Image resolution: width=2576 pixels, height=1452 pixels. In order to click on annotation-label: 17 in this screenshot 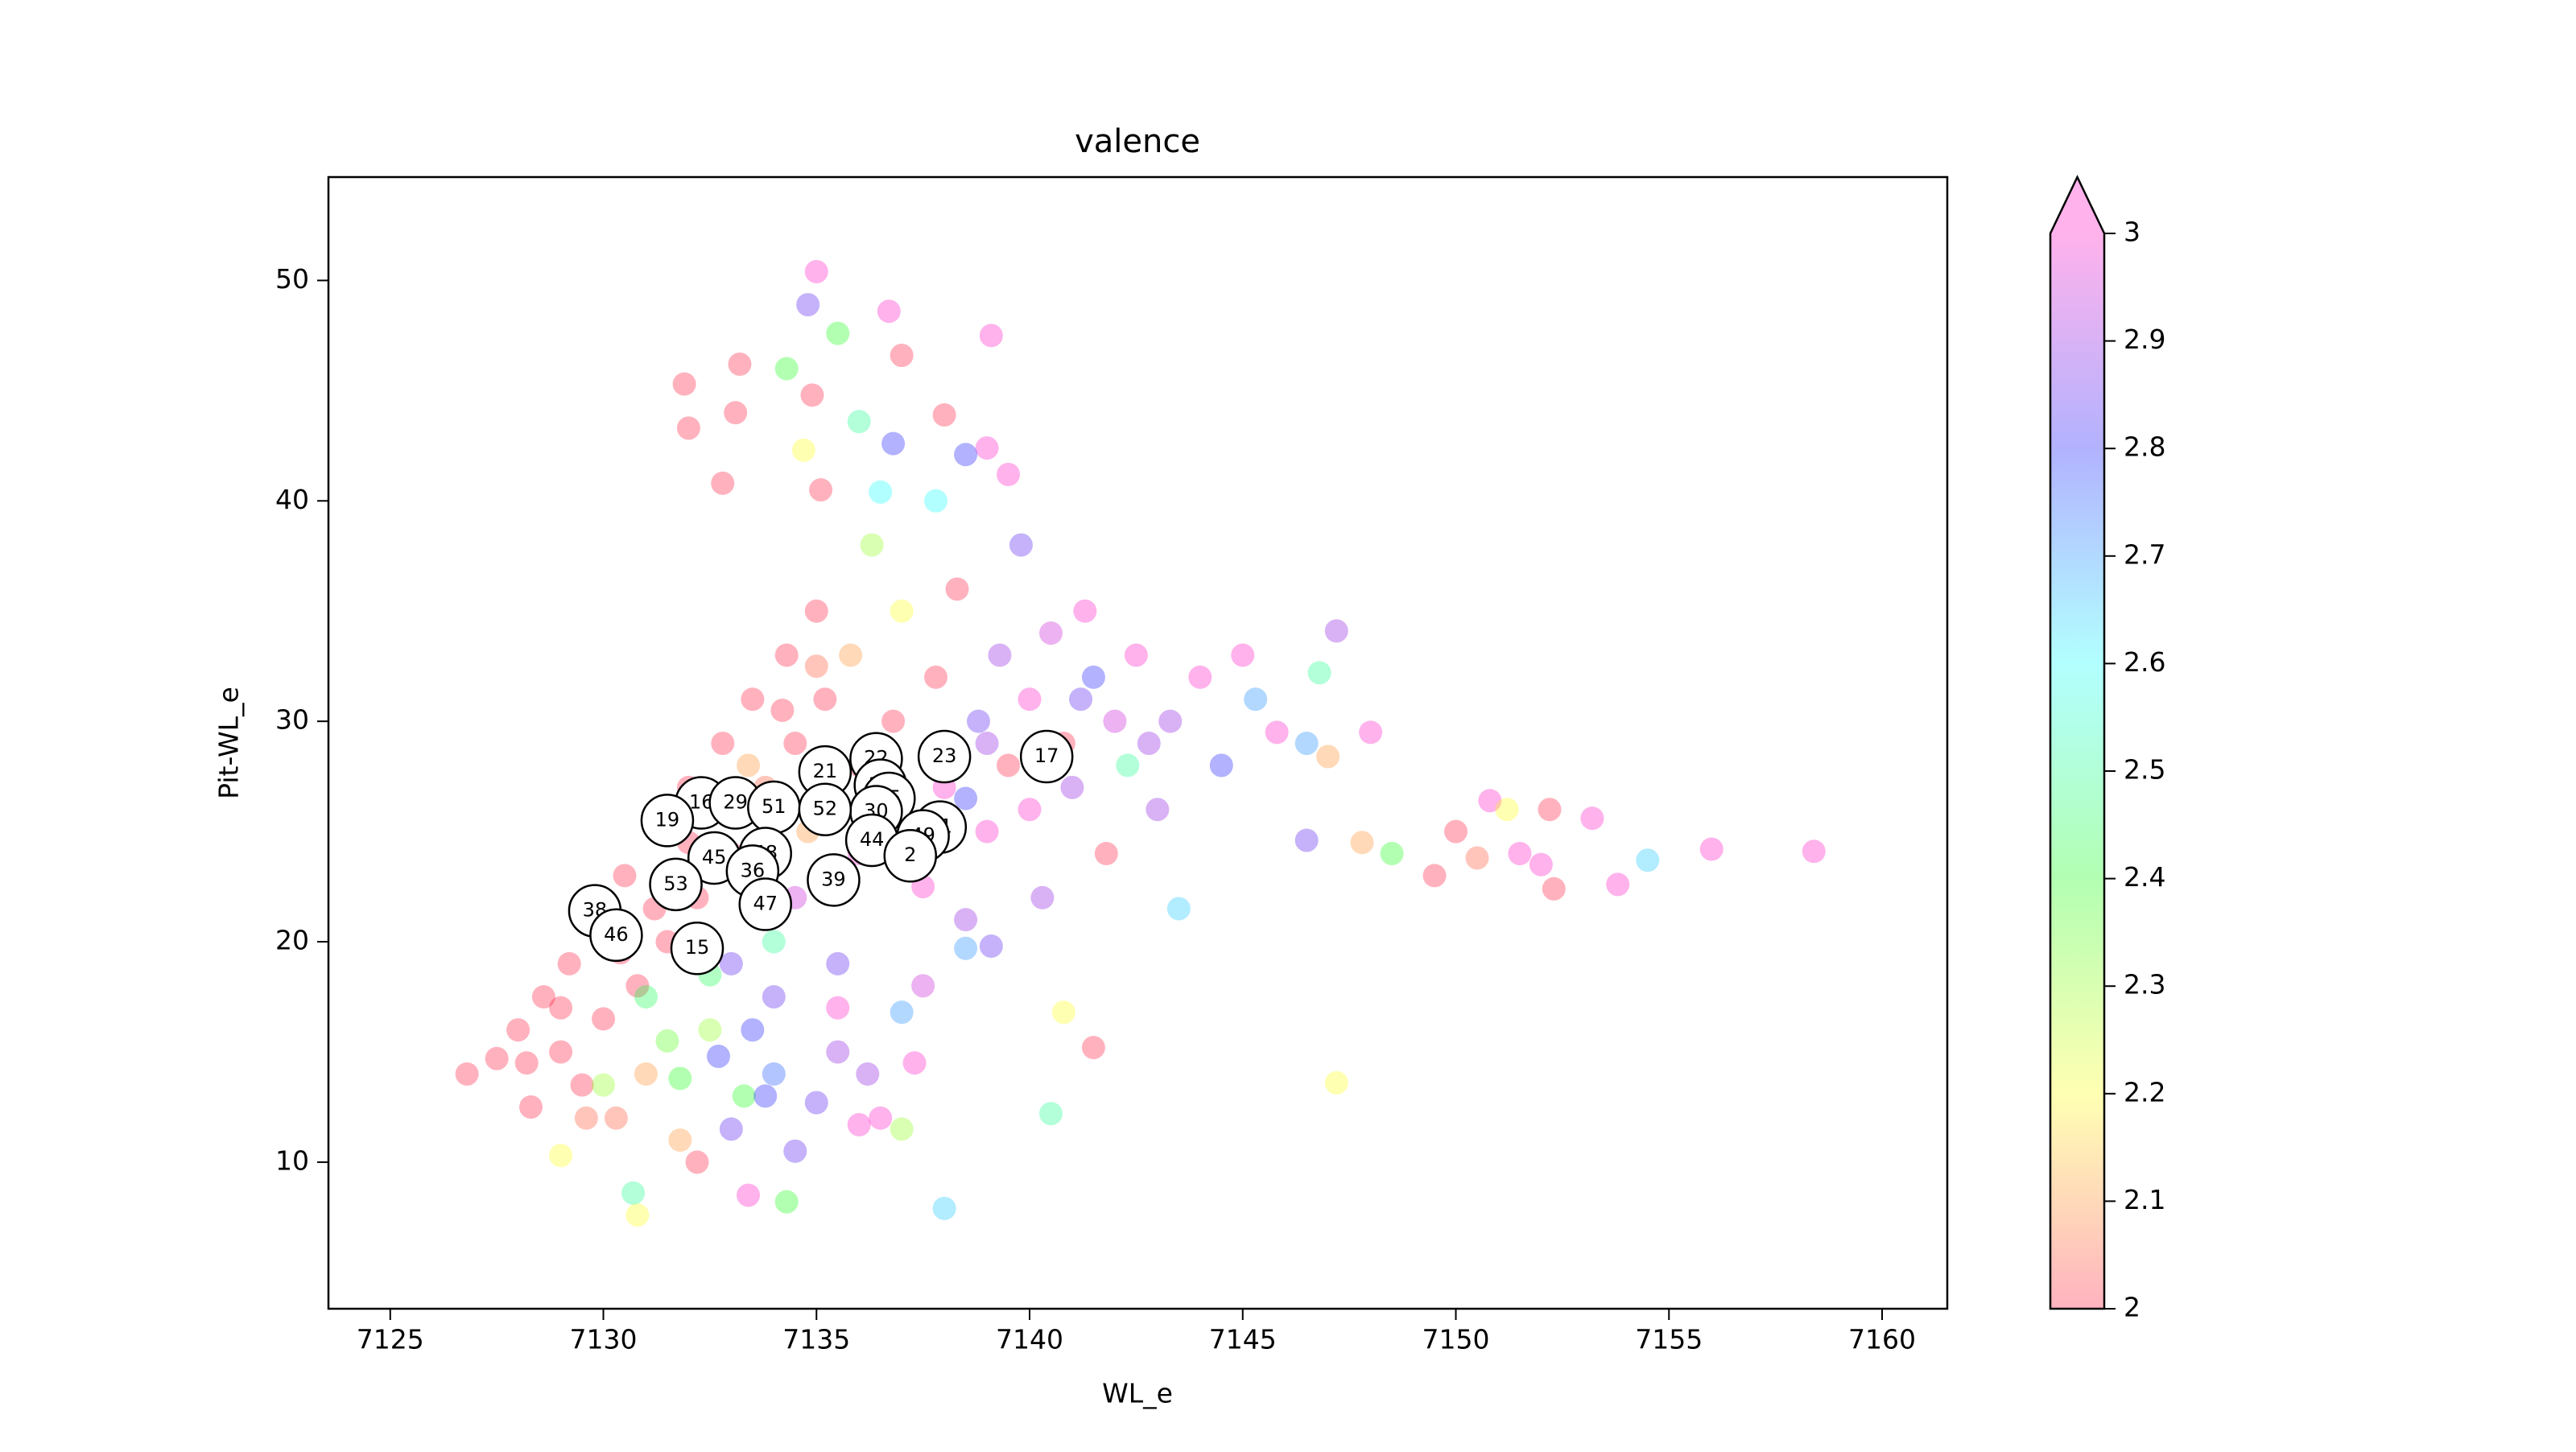, I will do `click(1046, 756)`.